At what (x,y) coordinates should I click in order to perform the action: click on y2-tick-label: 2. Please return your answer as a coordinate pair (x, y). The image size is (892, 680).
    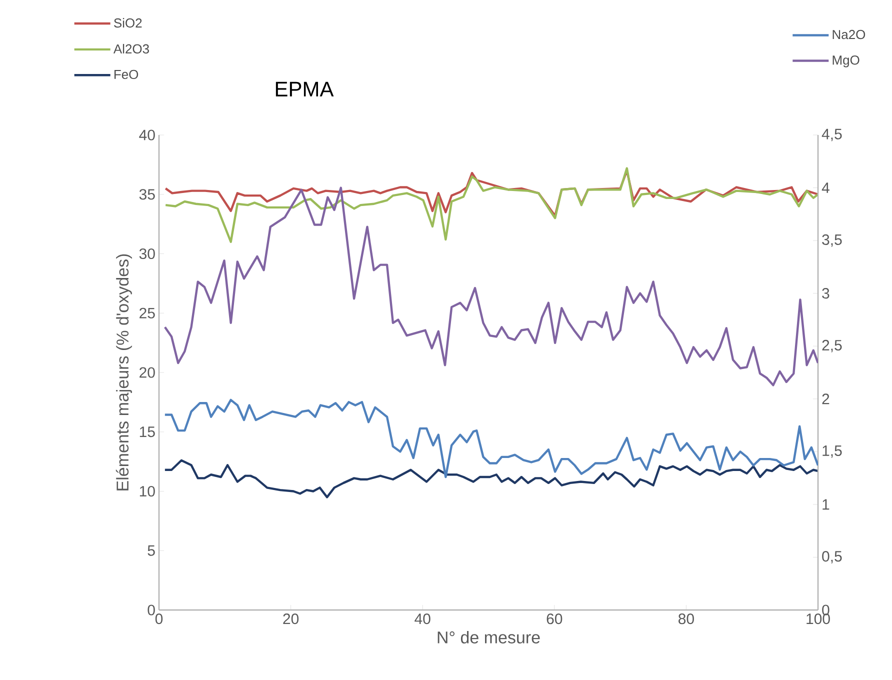
    Looking at the image, I should click on (826, 399).